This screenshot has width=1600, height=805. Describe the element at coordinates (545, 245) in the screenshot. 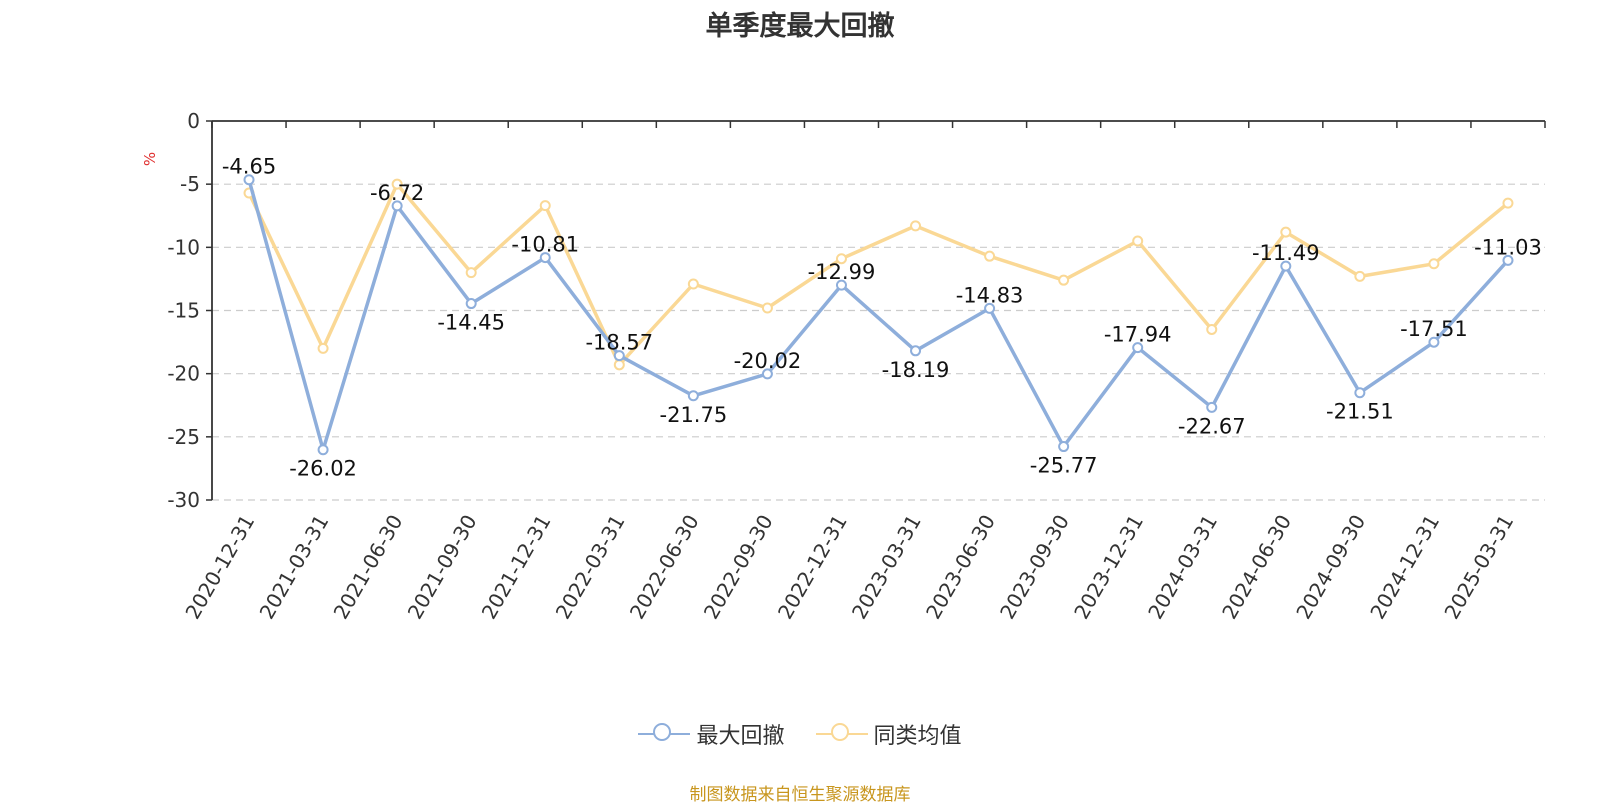

I see `data-label: -10.81` at that location.